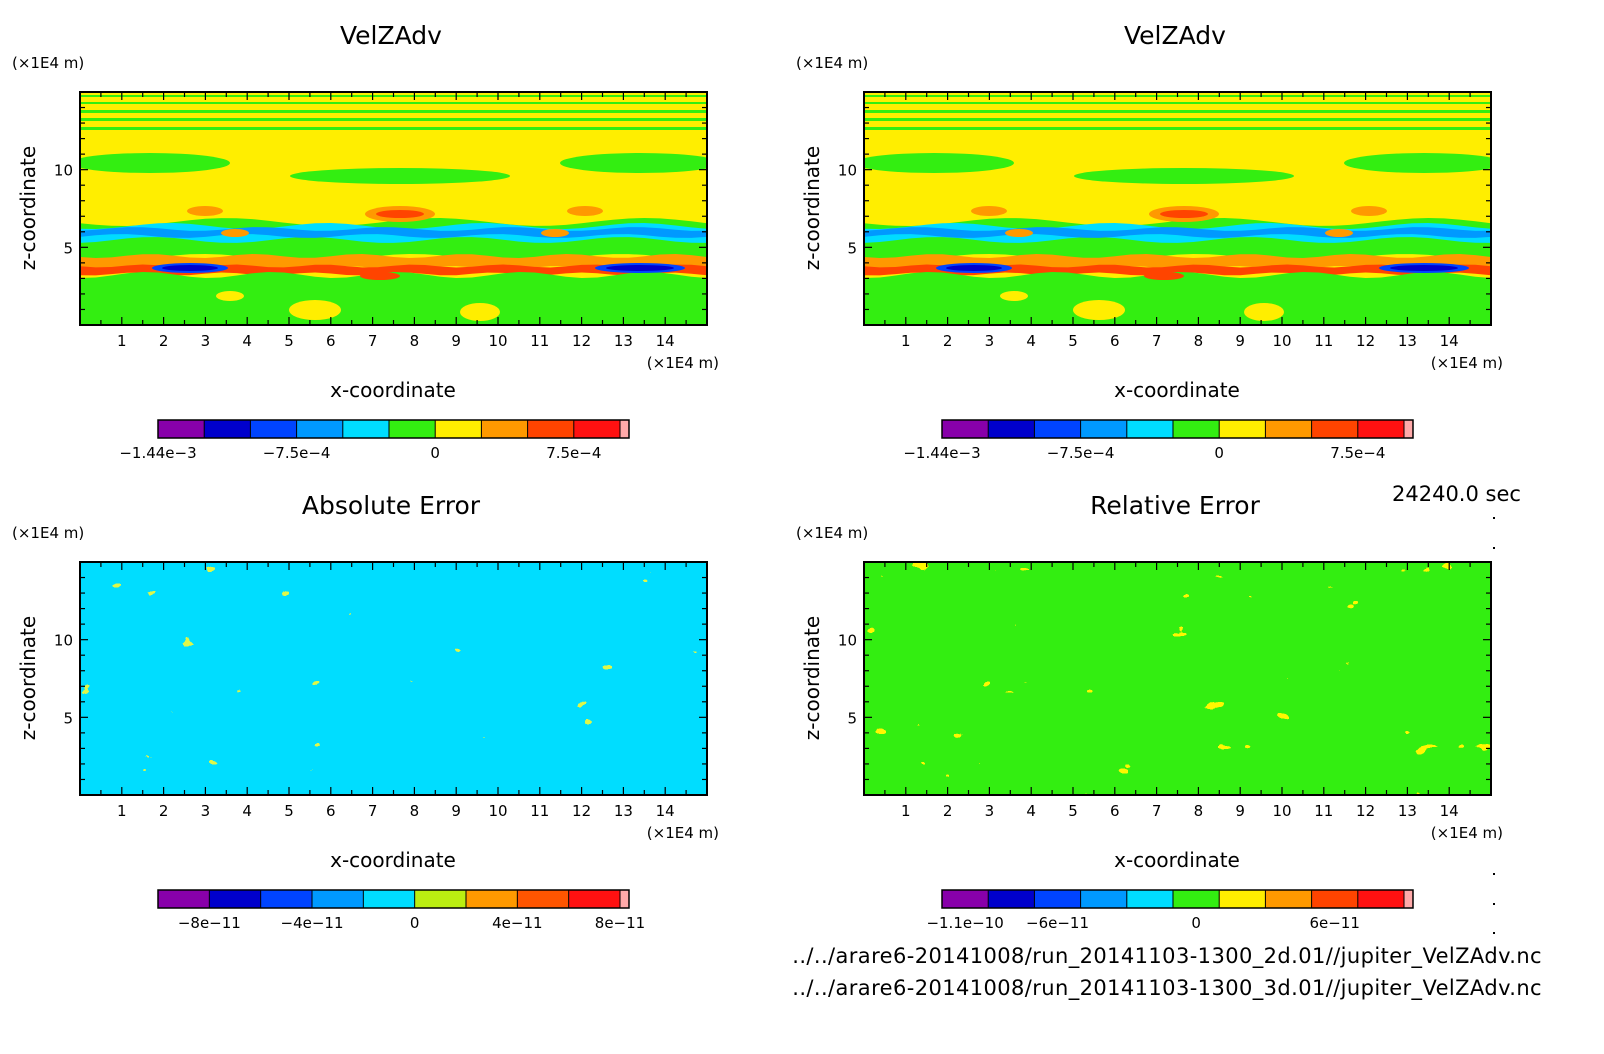  Describe the element at coordinates (1177, 678) in the screenshot. I see `field-noise` at that location.